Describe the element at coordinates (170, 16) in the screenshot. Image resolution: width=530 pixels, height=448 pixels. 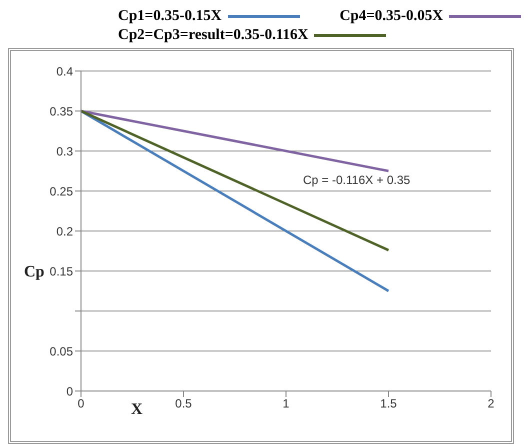
I see `legend-label: Cp1=0.35-0.15X` at that location.